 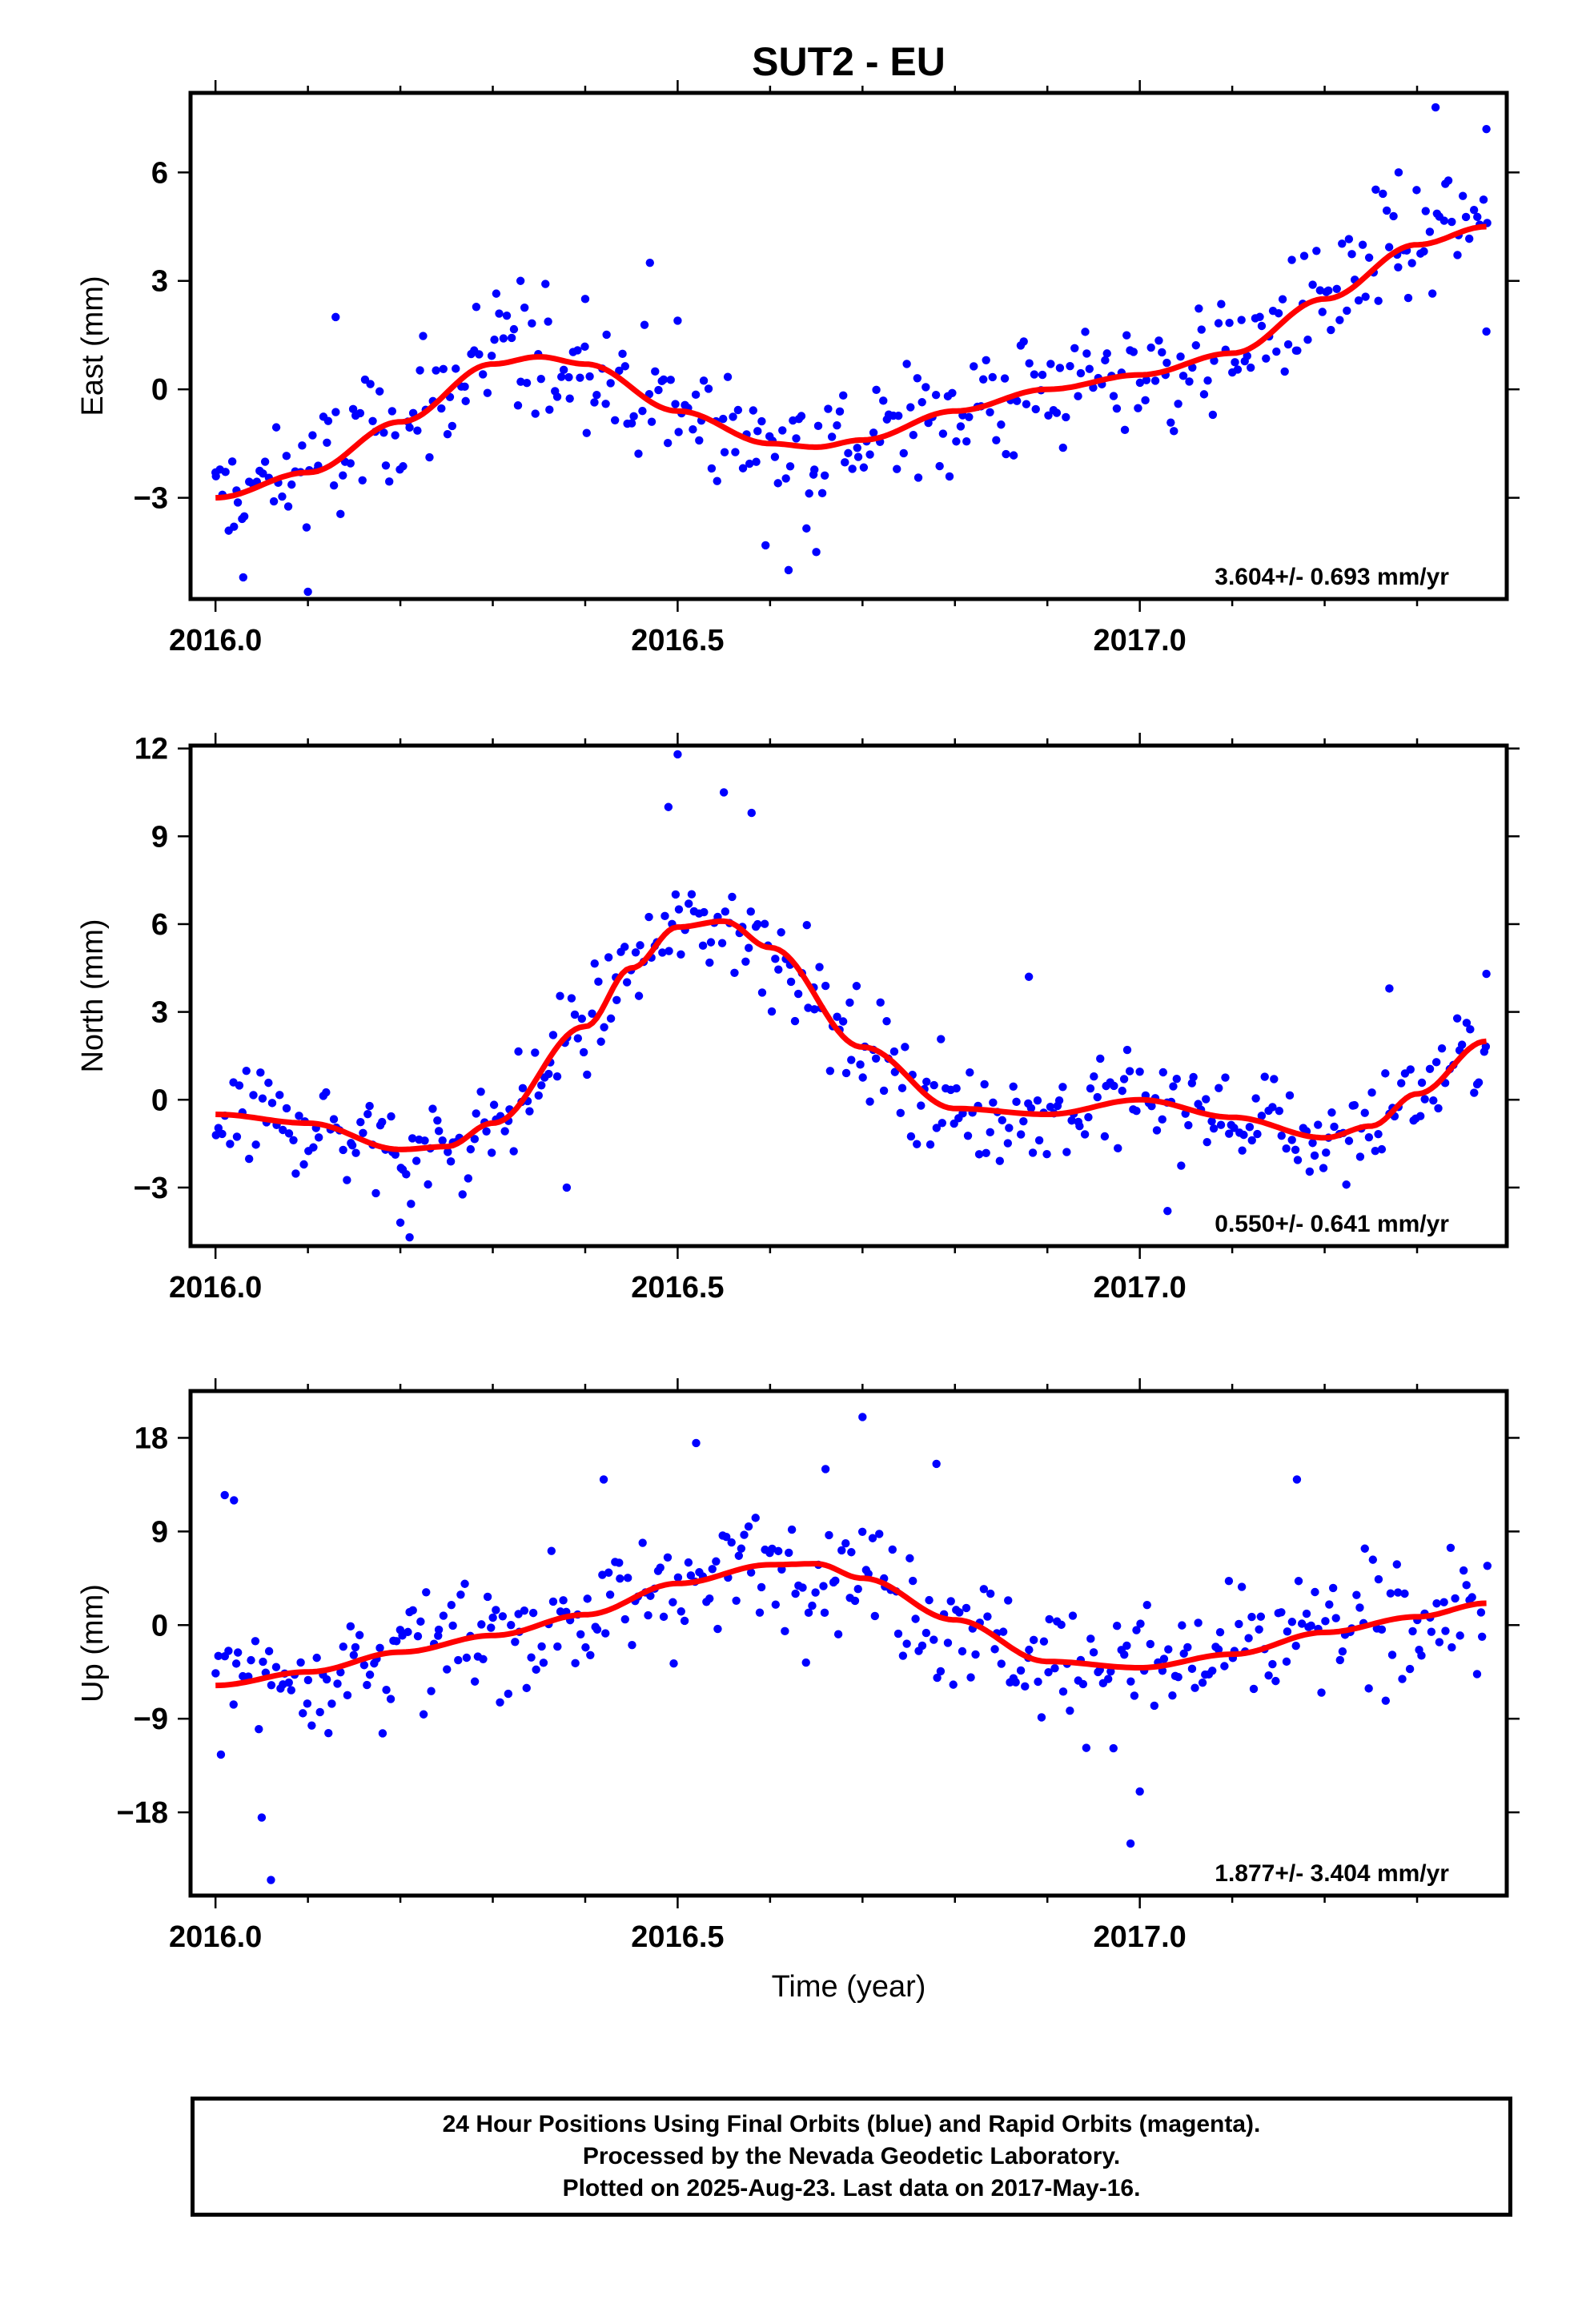 What do you see at coordinates (151, 1438) in the screenshot?
I see `y-tick-label: 18` at bounding box center [151, 1438].